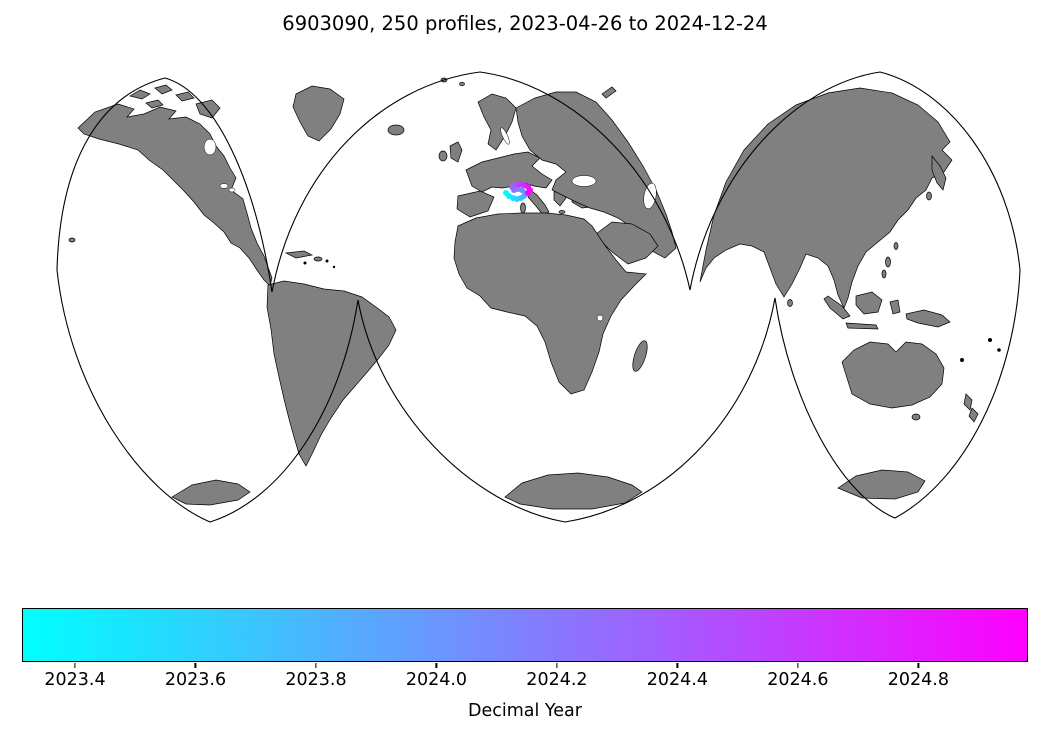 This screenshot has width=1050, height=750. Describe the element at coordinates (509, 172) in the screenshot. I see `land-europe-mainland` at that location.